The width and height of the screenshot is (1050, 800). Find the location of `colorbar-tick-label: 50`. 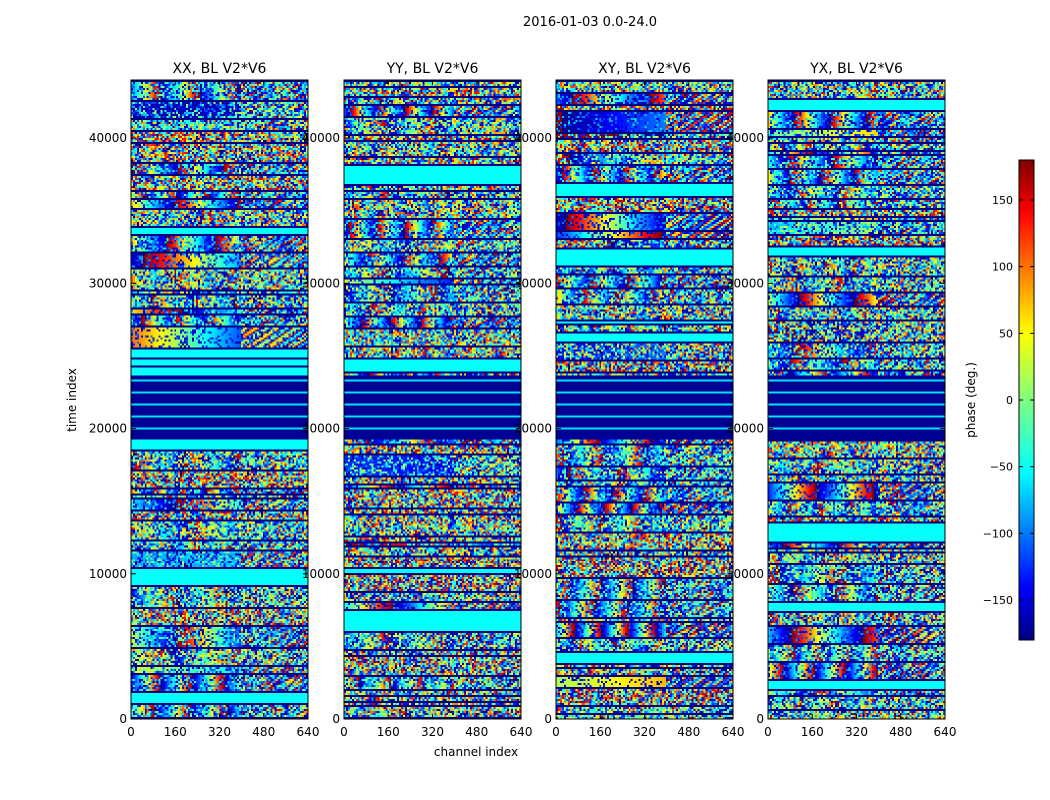

colorbar-tick-label: 50 is located at coordinates (1006, 333).